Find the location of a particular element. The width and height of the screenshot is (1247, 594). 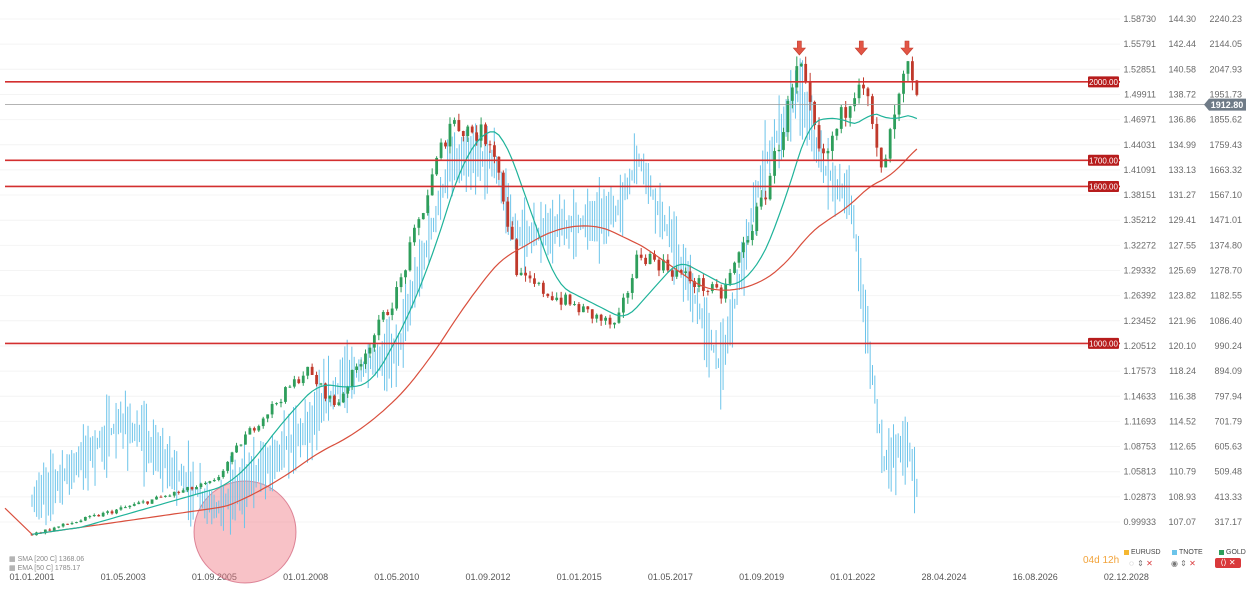

ema-legend-icon: ▦ is located at coordinates (13, 568).